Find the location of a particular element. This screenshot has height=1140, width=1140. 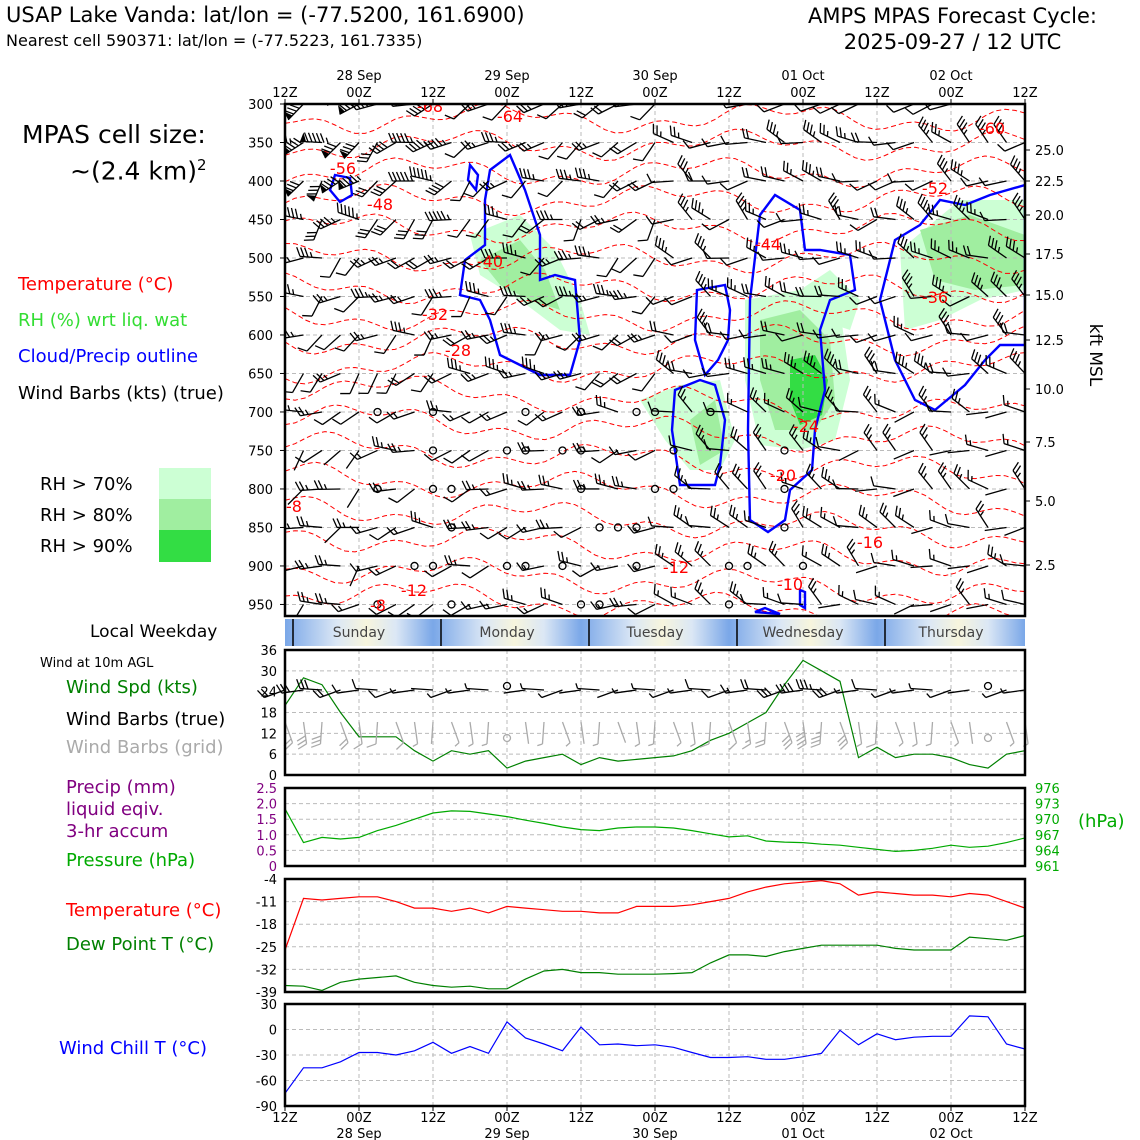

y-tick-label: -30 is located at coordinates (266, 1056).